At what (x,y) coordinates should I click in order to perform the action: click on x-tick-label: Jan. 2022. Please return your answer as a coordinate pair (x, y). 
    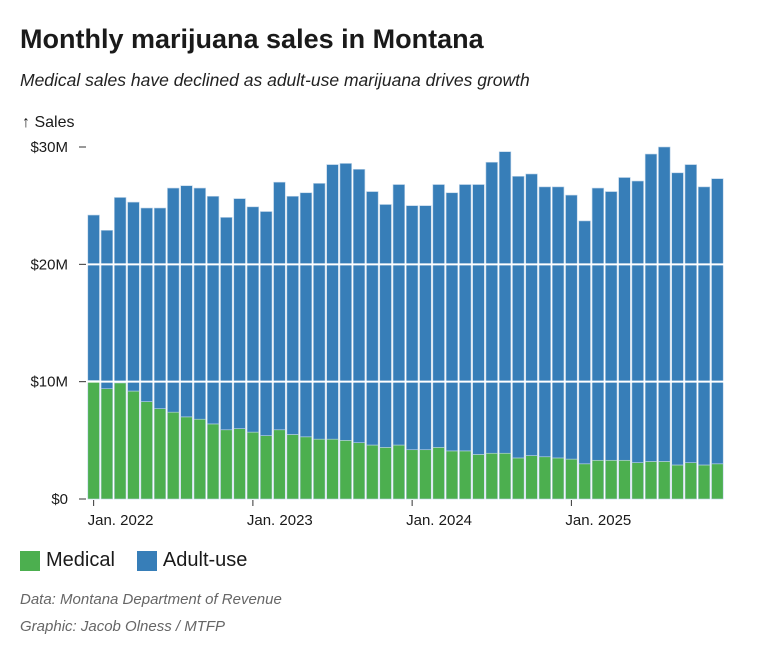
    Looking at the image, I should click on (121, 520).